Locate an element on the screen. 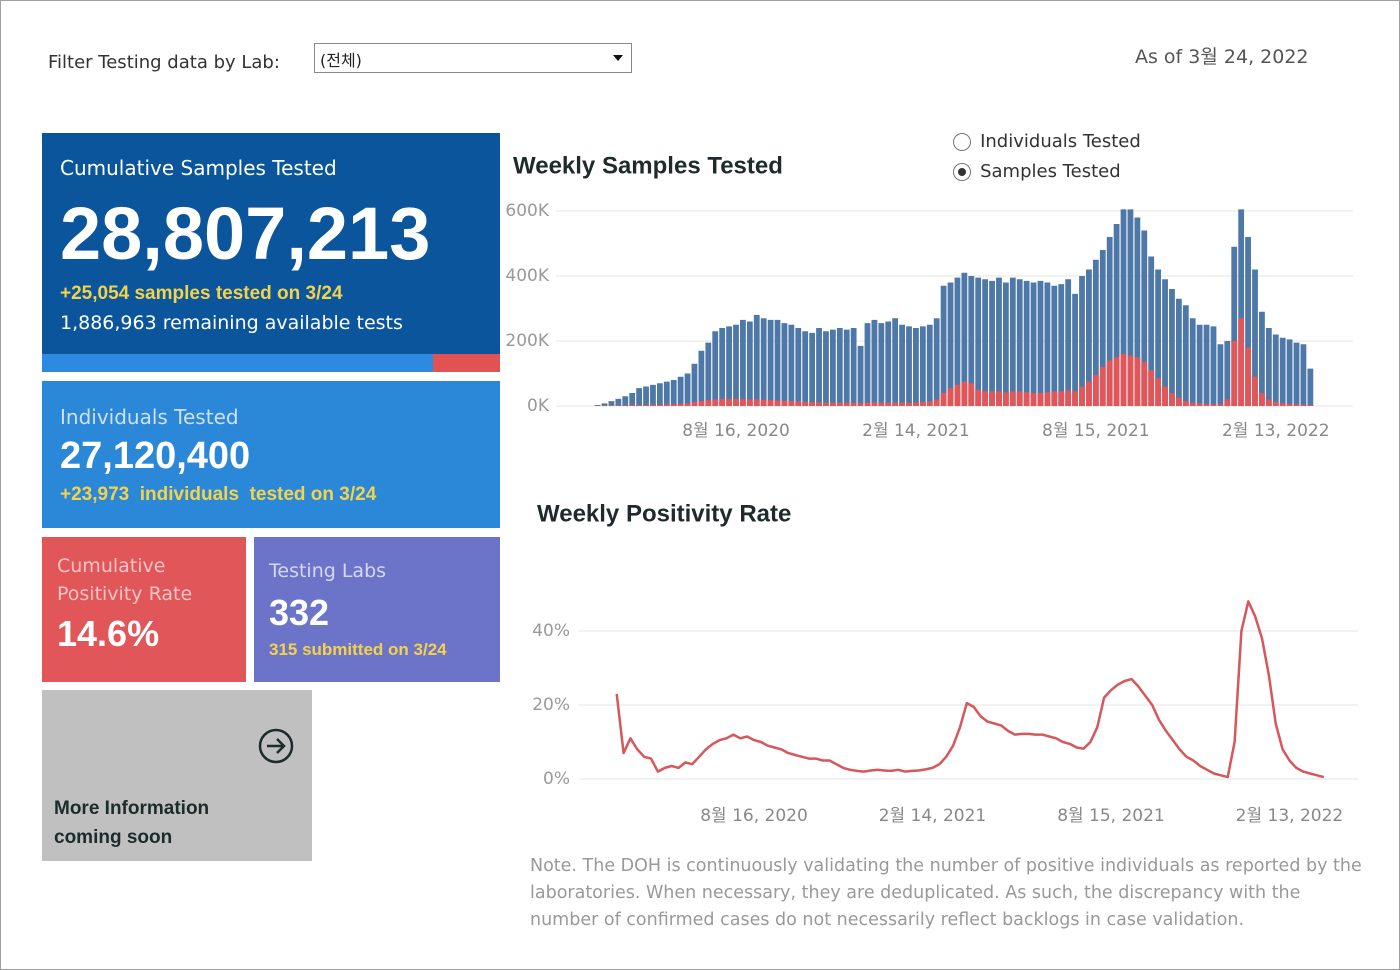 The height and width of the screenshot is (970, 1400). x-tick-label: 2월 14, 2021 is located at coordinates (933, 816).